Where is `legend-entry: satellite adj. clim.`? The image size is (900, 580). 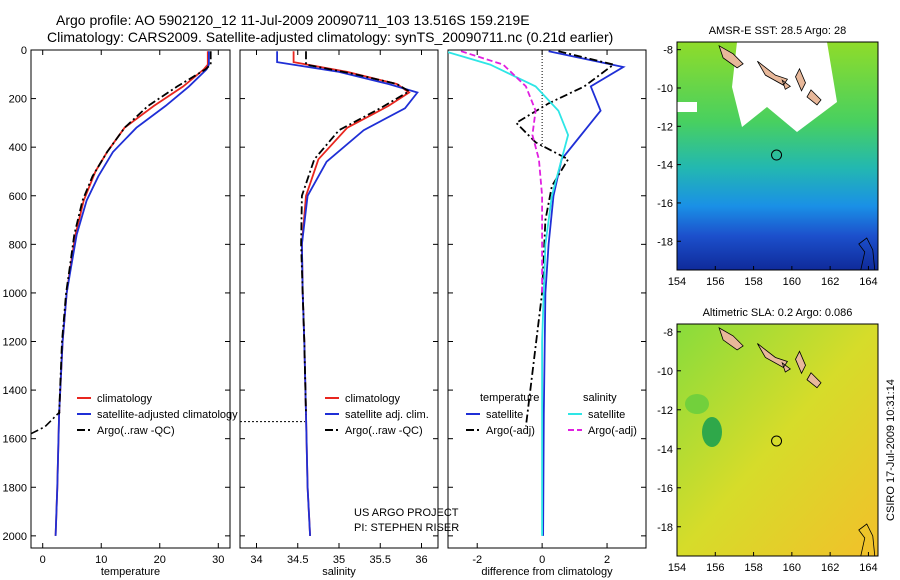
legend-entry: satellite adj. clim. is located at coordinates (377, 415).